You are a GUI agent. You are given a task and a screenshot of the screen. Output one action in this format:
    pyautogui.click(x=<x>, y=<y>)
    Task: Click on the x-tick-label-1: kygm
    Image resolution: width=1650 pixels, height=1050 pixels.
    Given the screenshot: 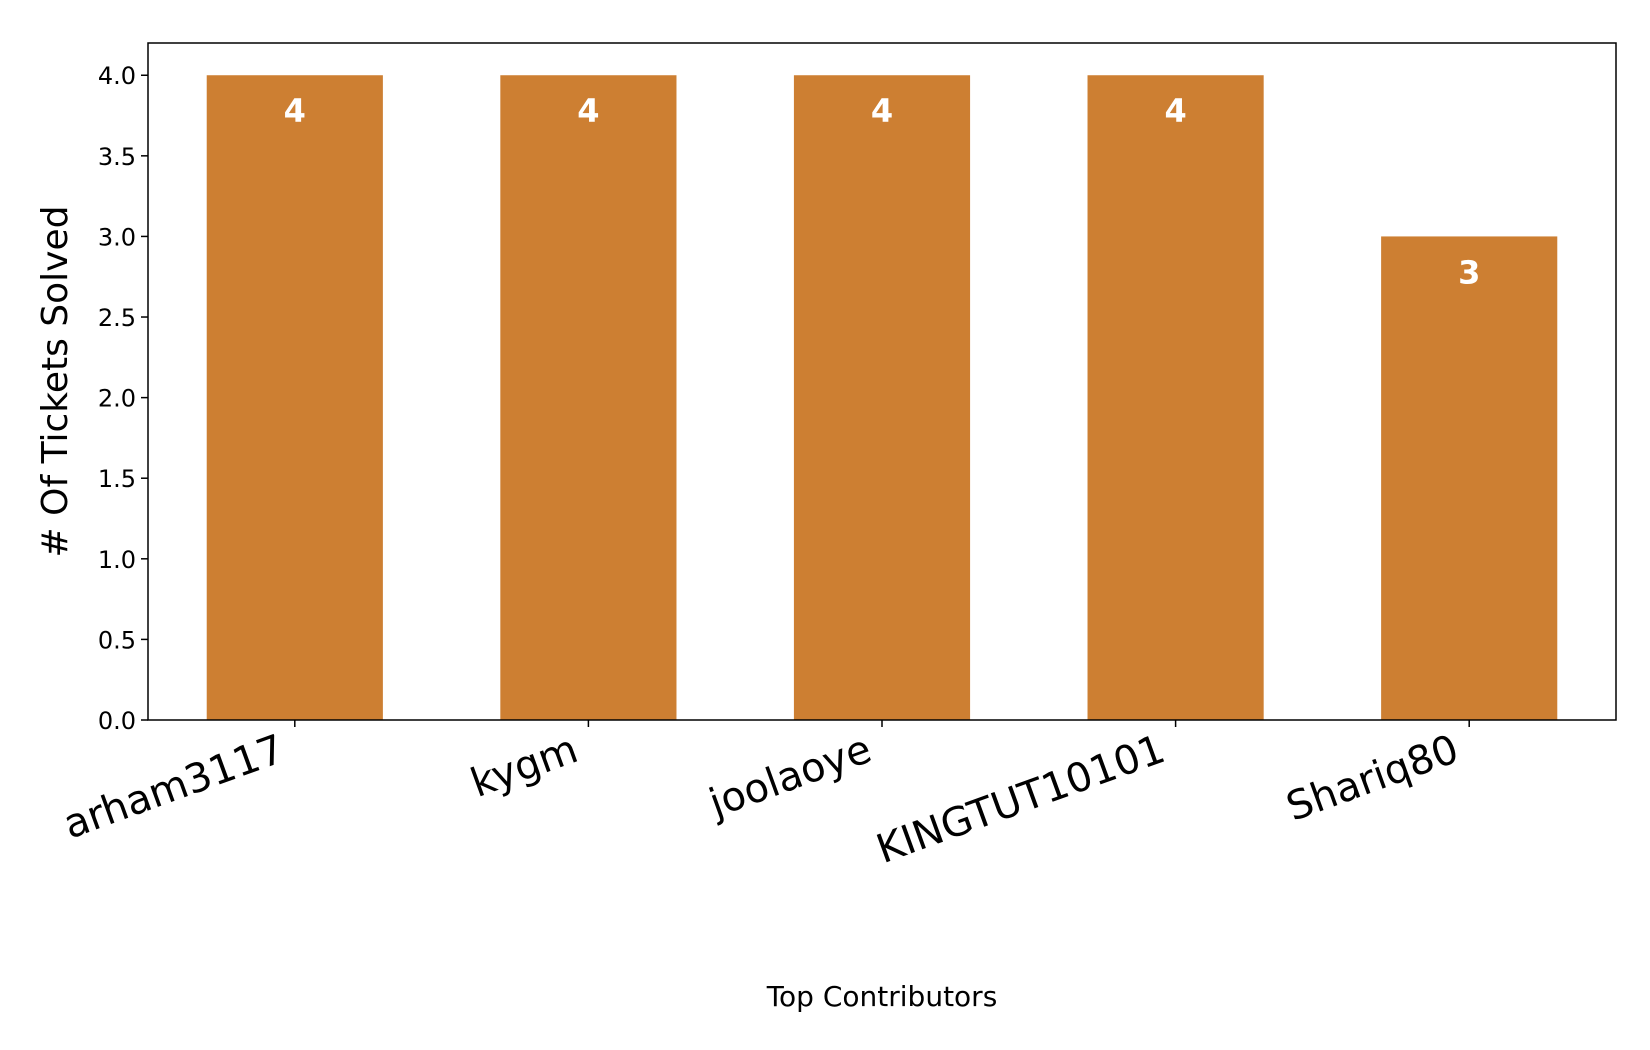 What is the action you would take?
    pyautogui.click(x=524, y=766)
    